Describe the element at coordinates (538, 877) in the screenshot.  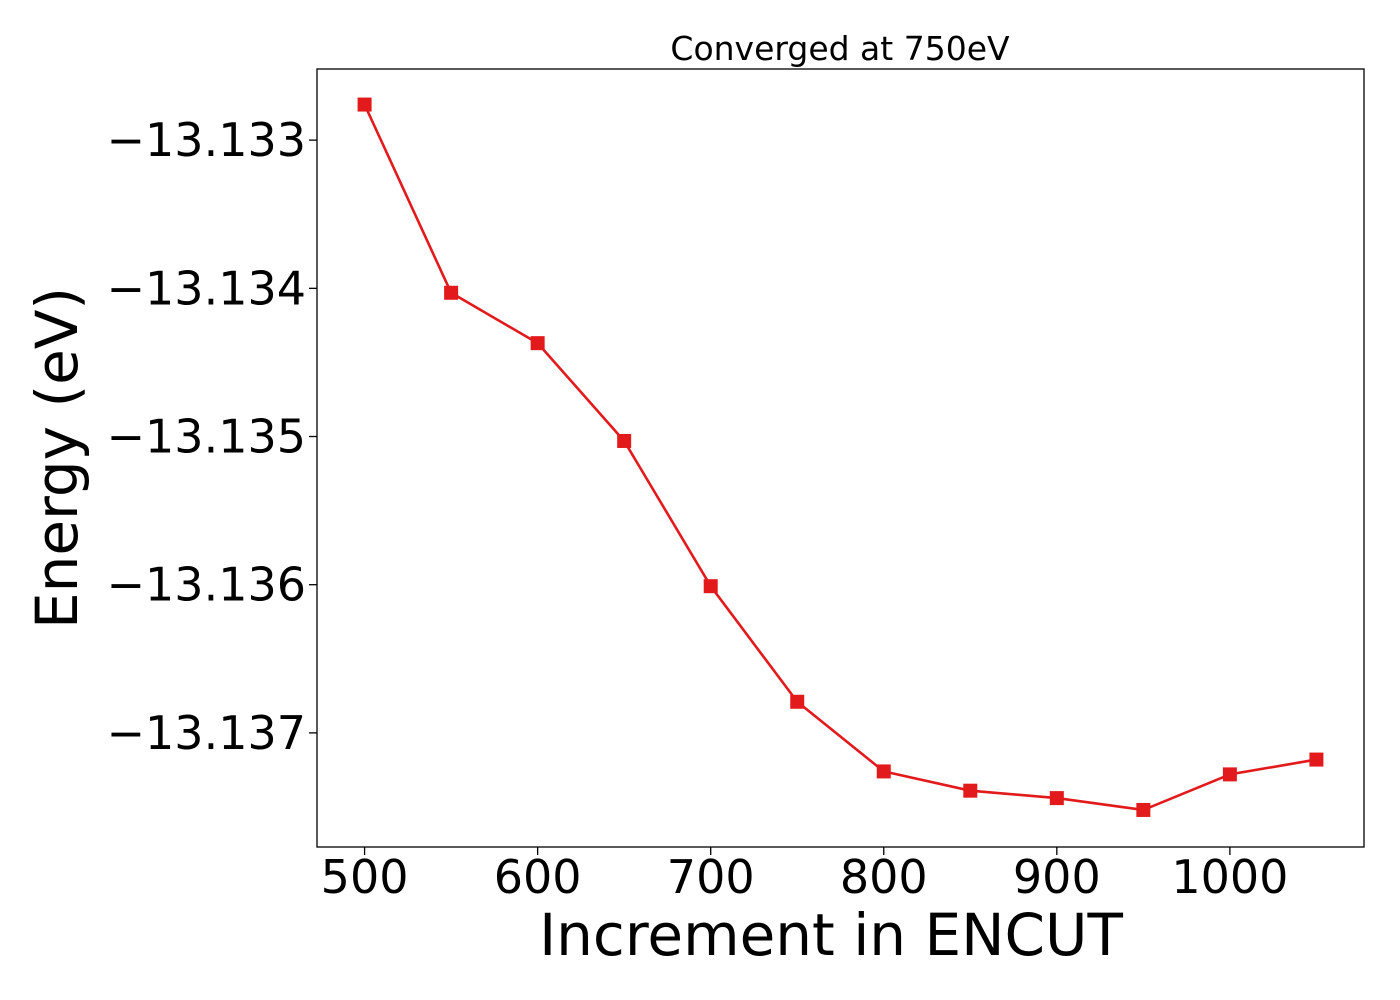
I see `x-tick-label: 600` at that location.